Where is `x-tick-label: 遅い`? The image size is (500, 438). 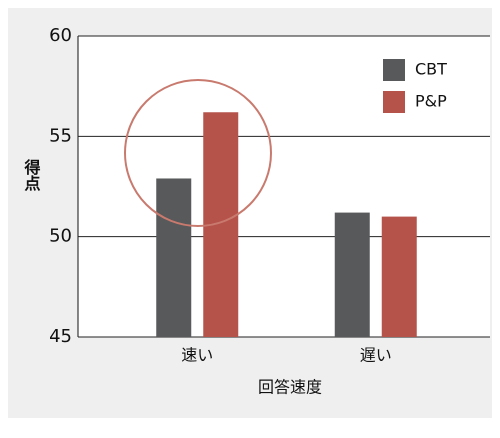
x-tick-label: 遅い is located at coordinates (376, 355).